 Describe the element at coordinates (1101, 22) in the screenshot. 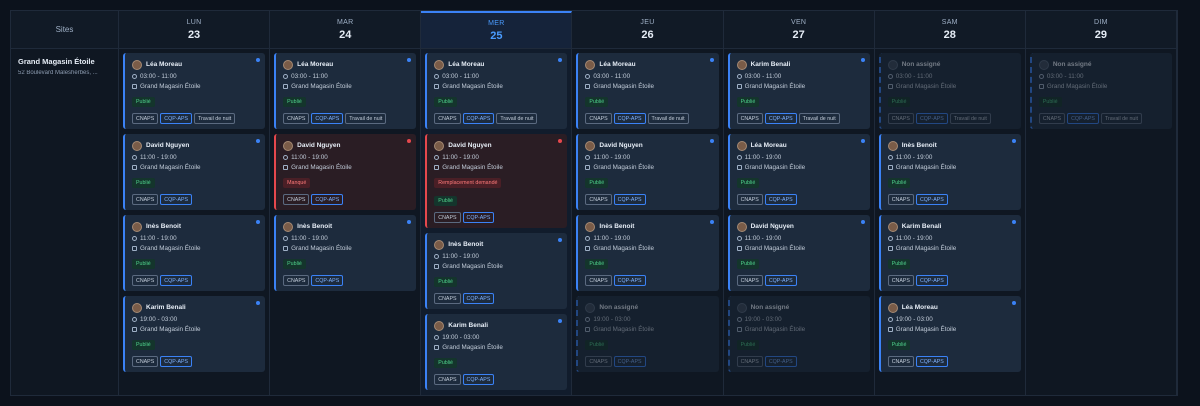

I see `day-name: DIM` at that location.